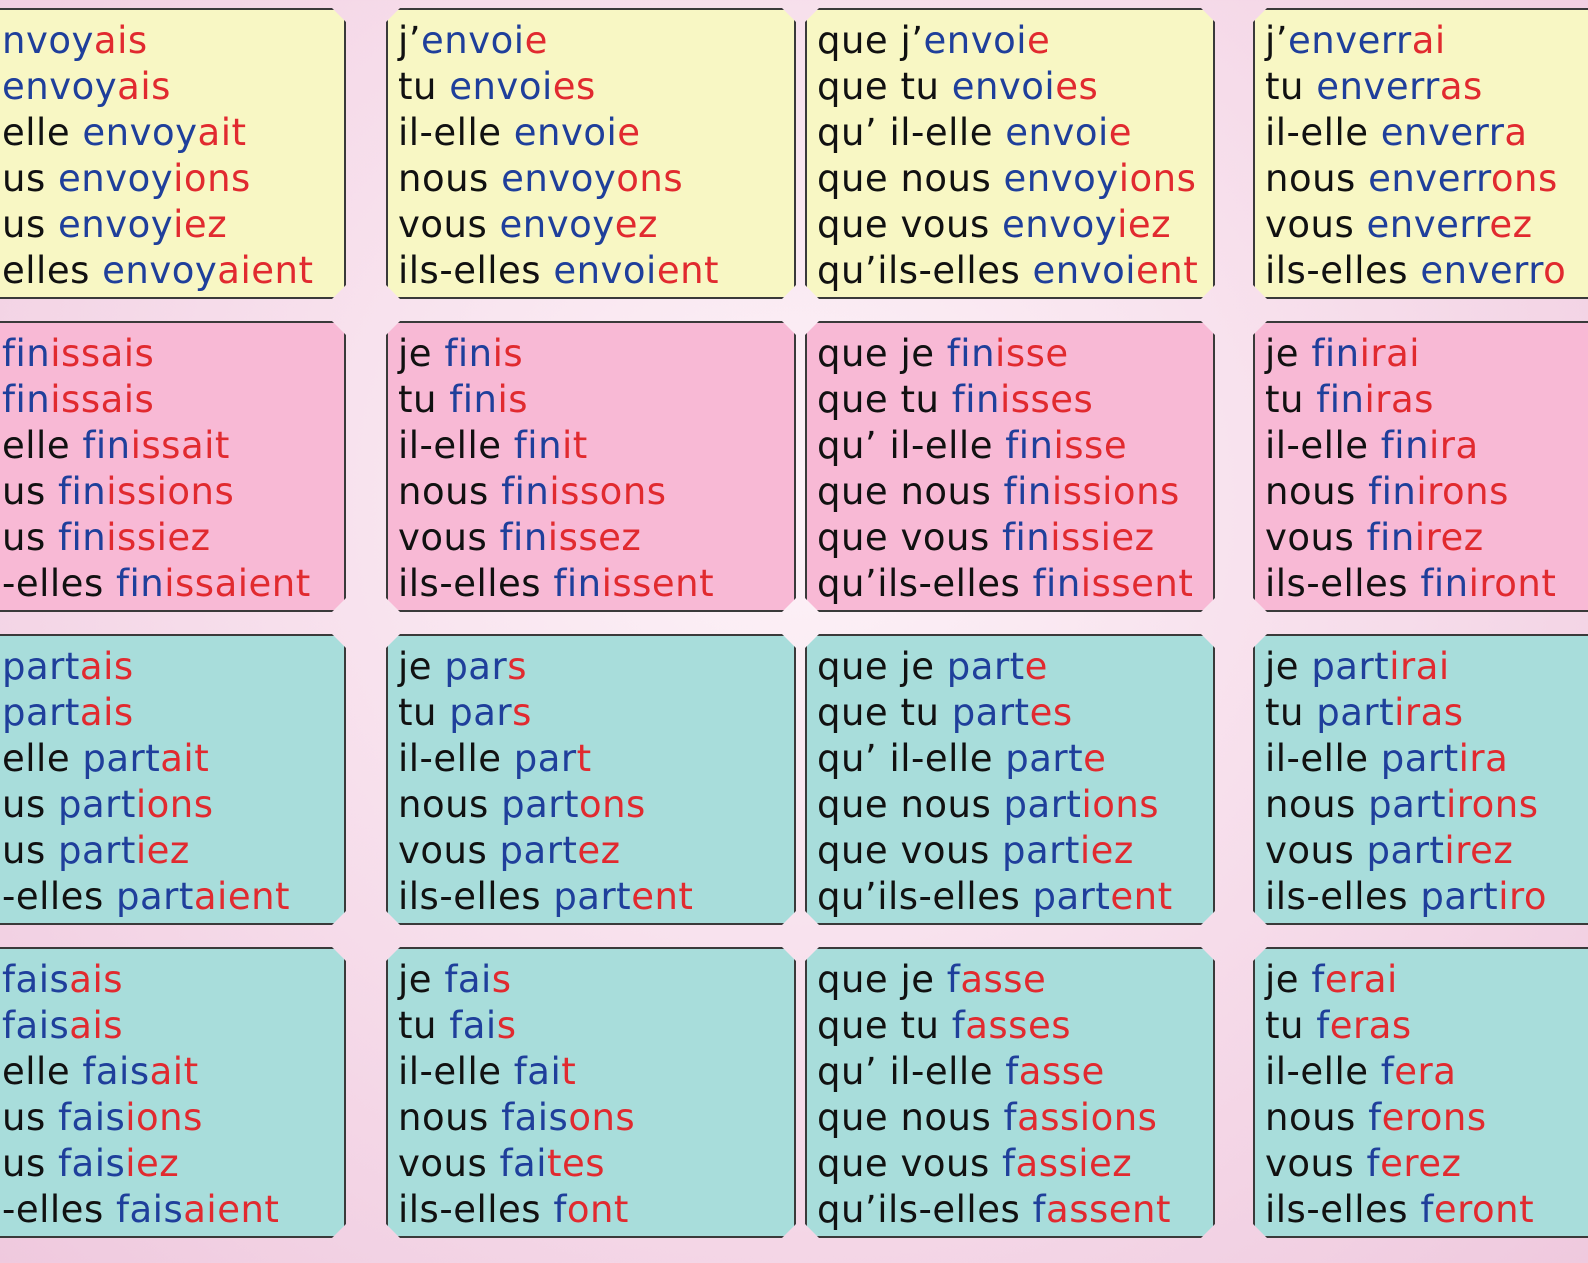 The width and height of the screenshot is (1588, 1263). What do you see at coordinates (140, 1210) in the screenshot?
I see `conjugation-line: -elles faisaient` at bounding box center [140, 1210].